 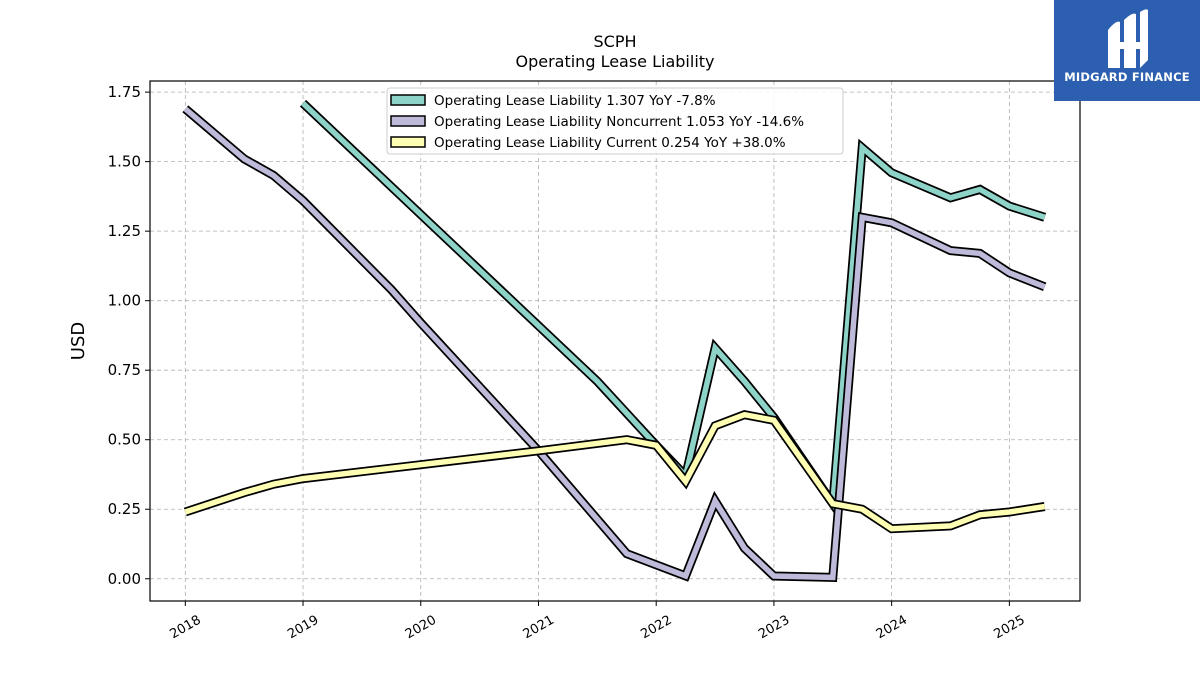 I want to click on x-tick-label: 2018, so click(x=185, y=628).